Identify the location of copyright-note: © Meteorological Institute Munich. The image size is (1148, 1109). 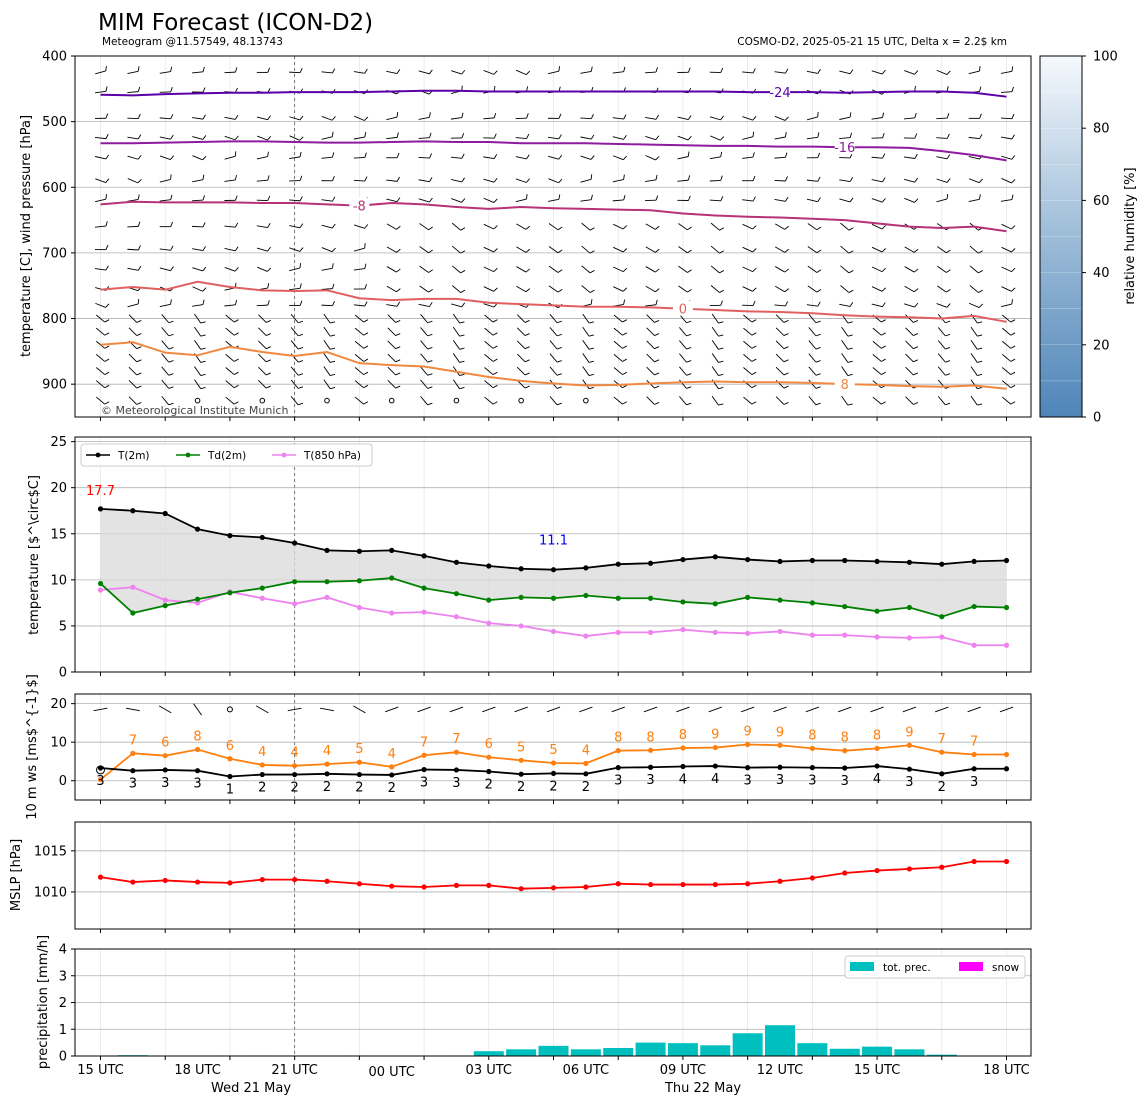
(194, 410).